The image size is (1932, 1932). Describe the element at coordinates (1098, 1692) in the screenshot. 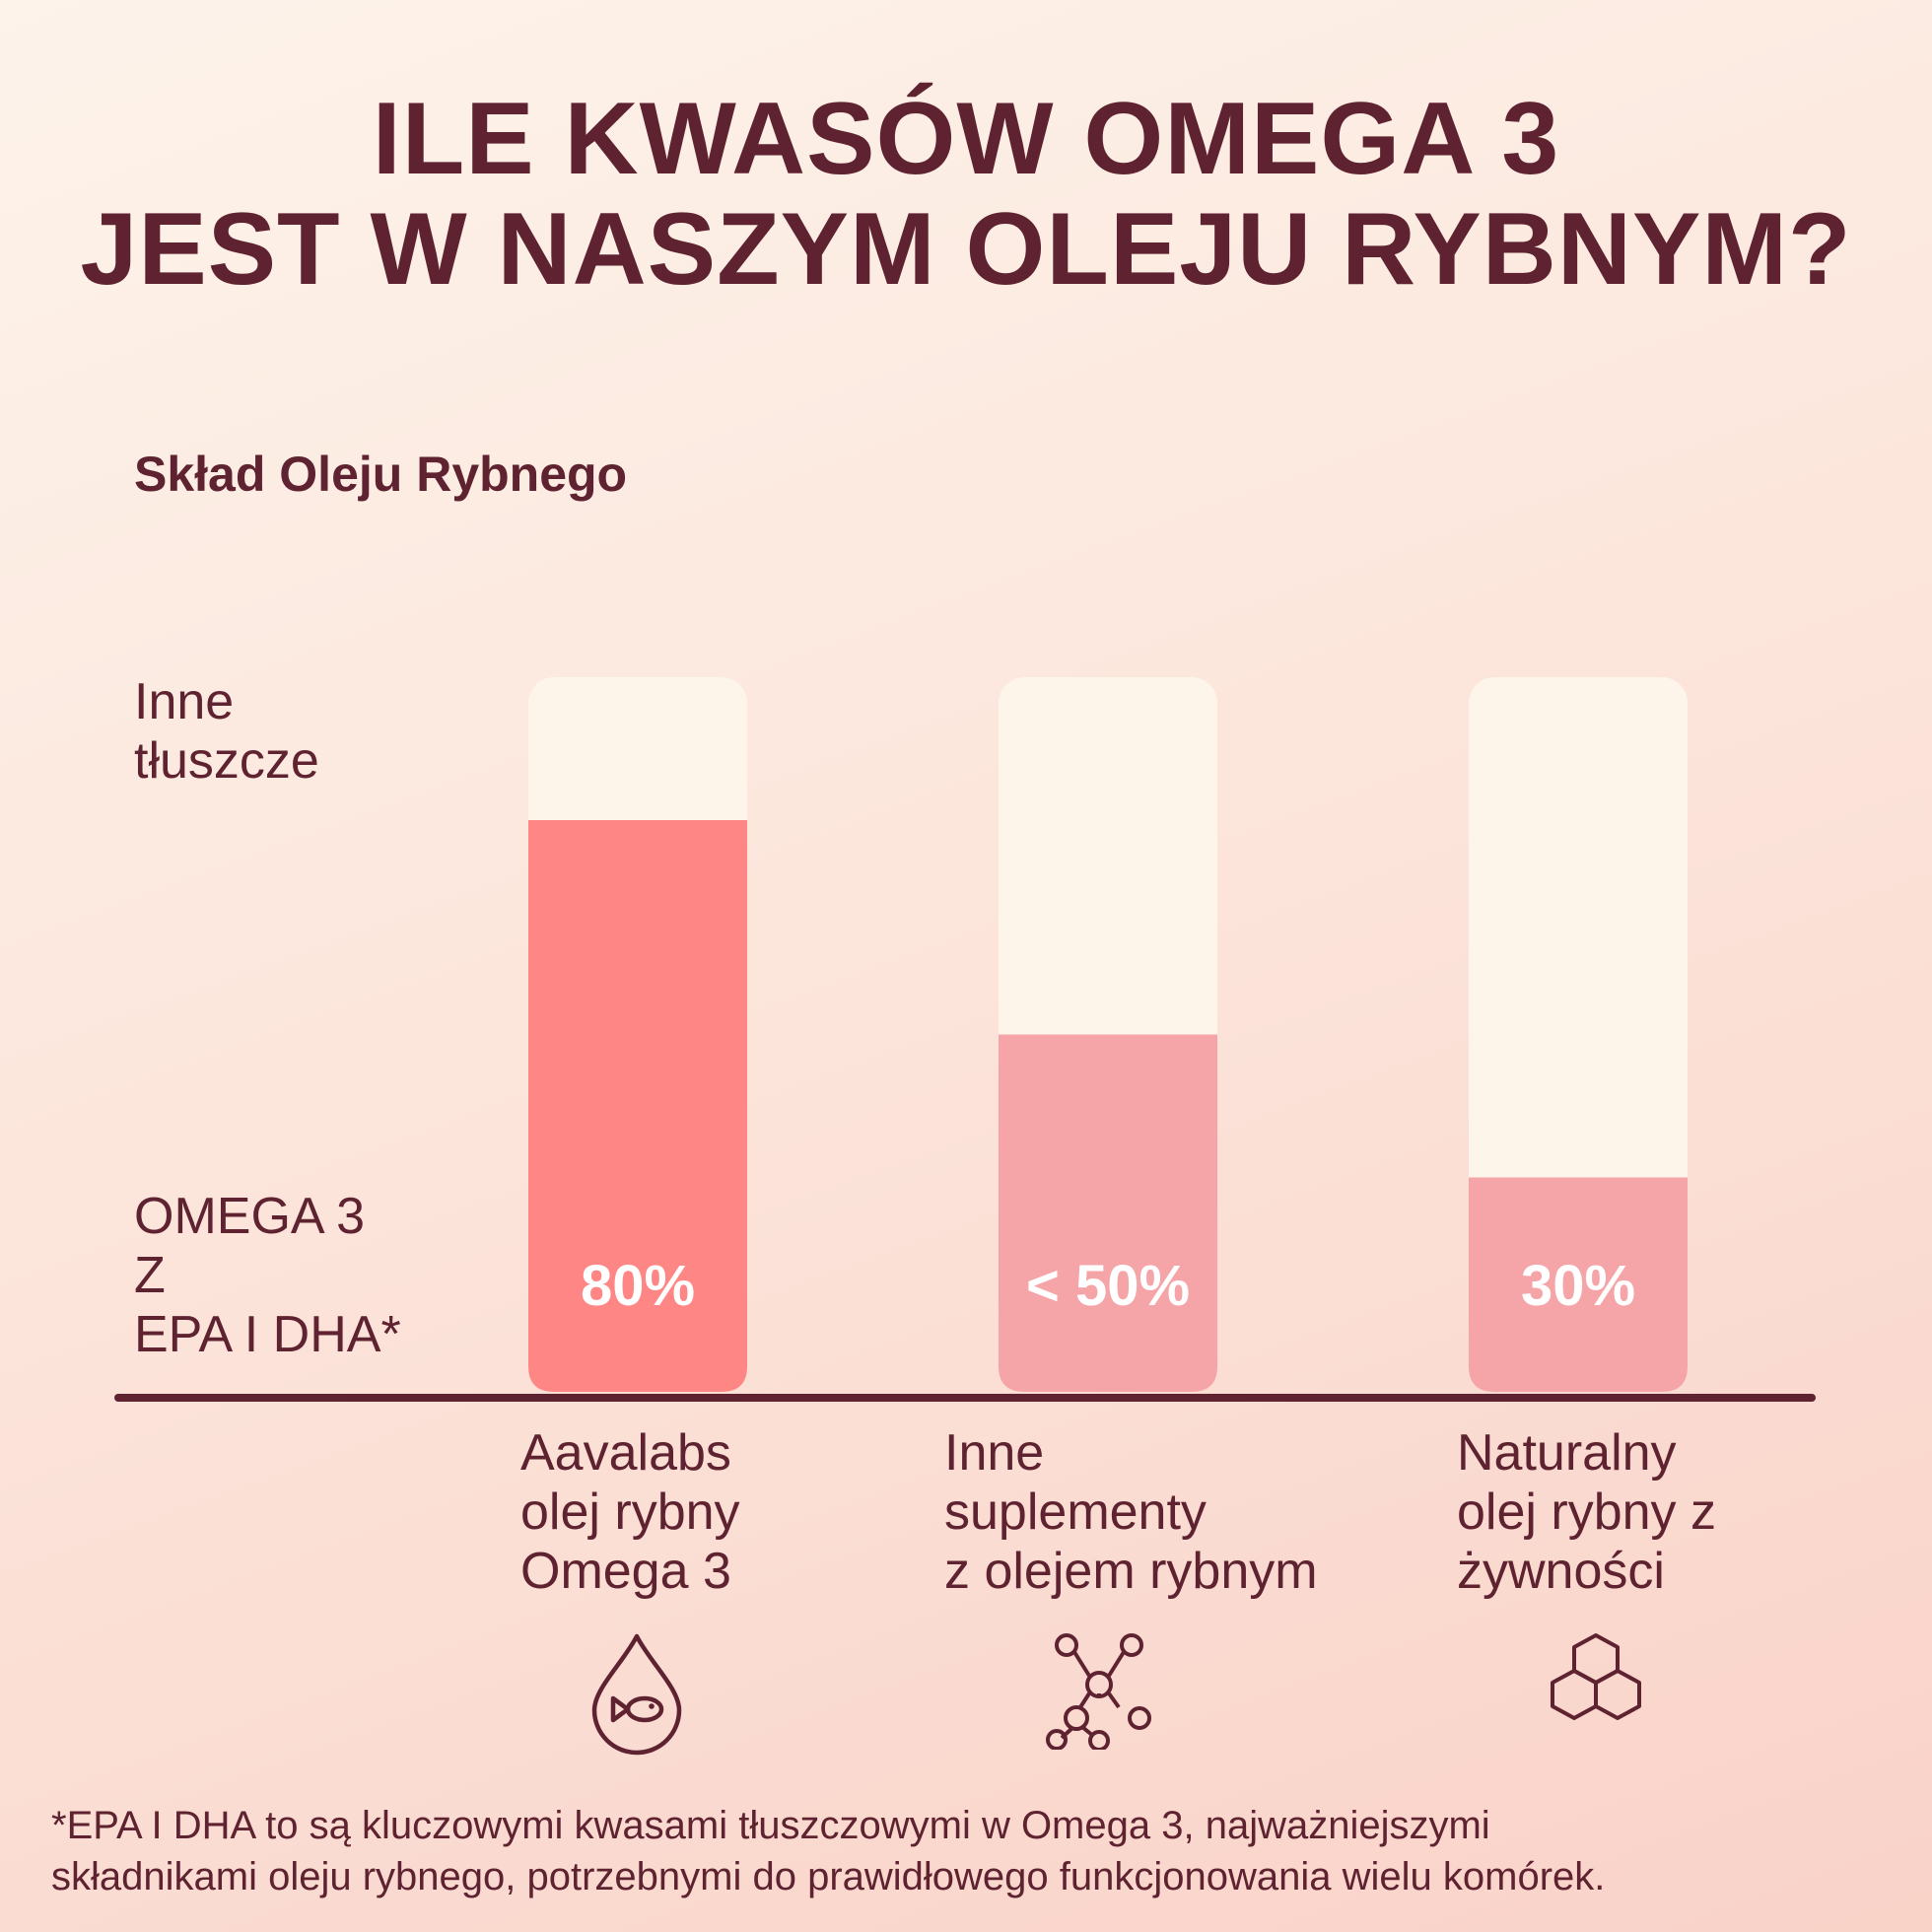

I see `molecule-icon` at that location.